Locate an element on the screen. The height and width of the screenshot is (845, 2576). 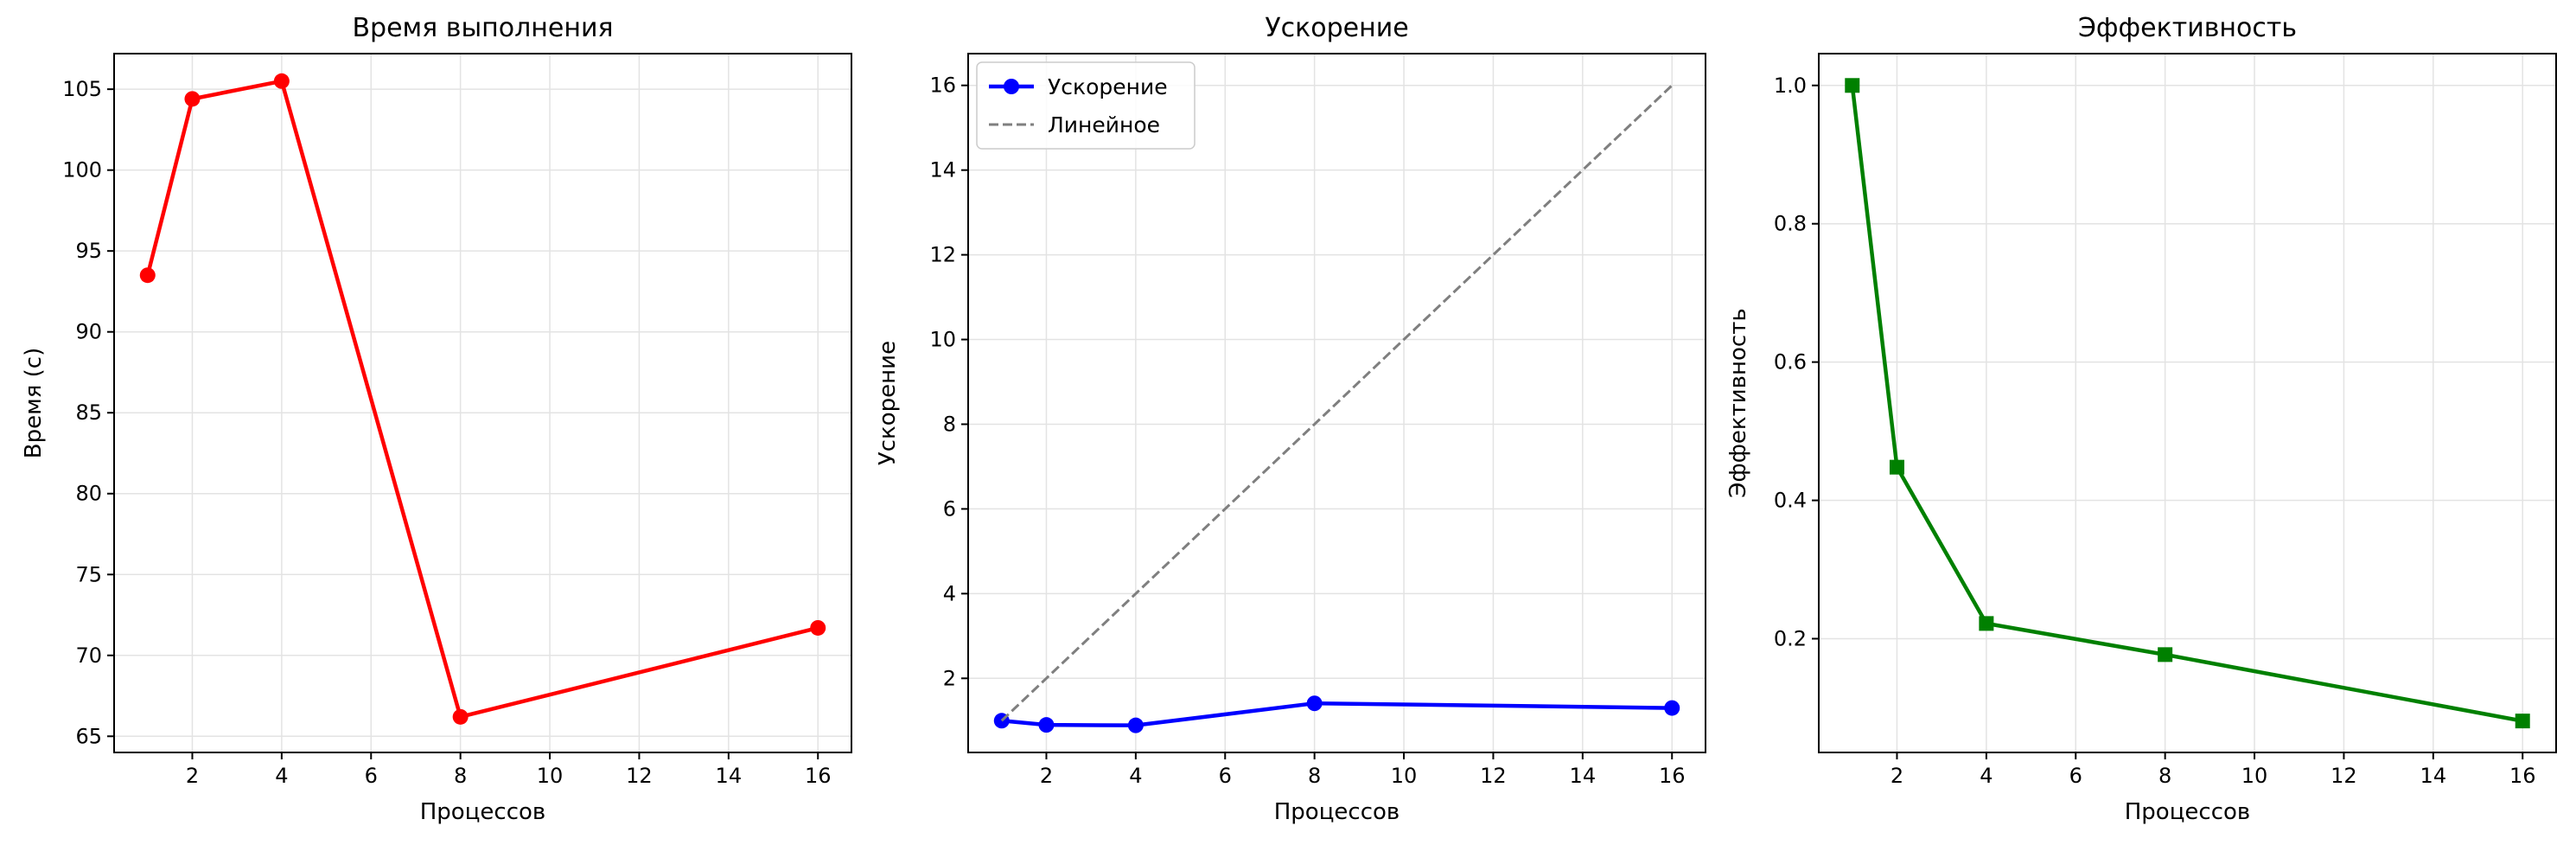
y-tick-label: 0.4 is located at coordinates (1790, 501).